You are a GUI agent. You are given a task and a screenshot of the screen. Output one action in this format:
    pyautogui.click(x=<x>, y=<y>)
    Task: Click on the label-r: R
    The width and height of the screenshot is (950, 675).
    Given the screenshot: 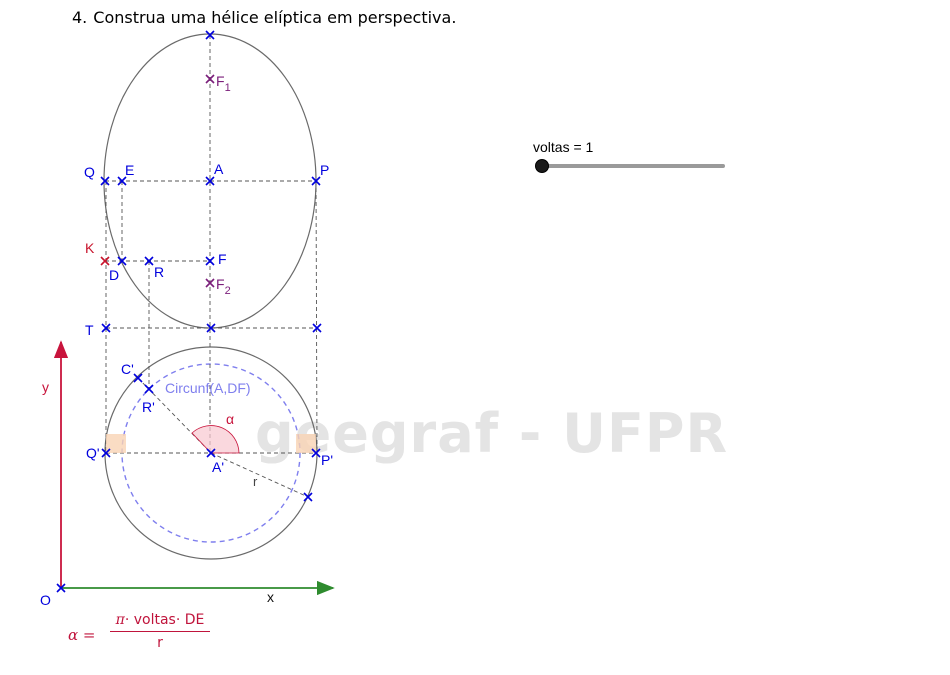 What is the action you would take?
    pyautogui.click(x=159, y=272)
    